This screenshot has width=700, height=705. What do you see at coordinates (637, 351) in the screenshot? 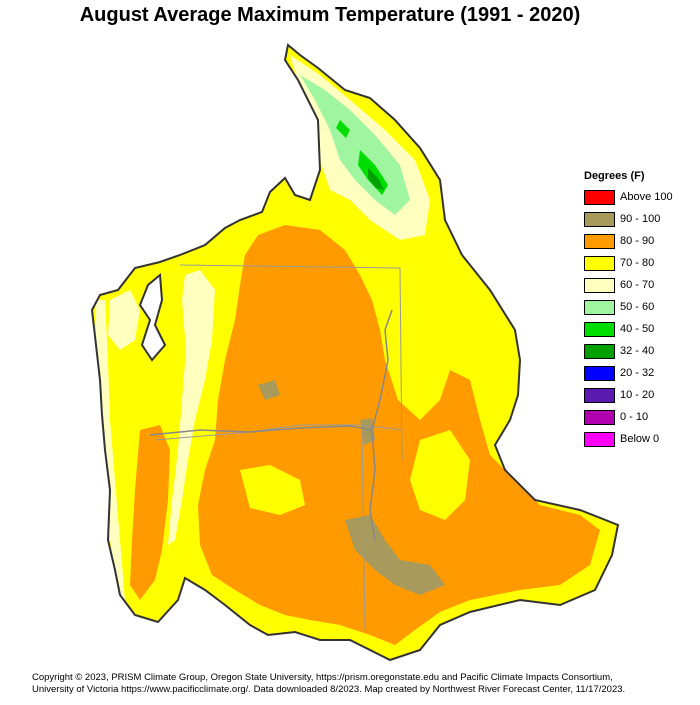
I see `legend-label: 32 - 40` at bounding box center [637, 351].